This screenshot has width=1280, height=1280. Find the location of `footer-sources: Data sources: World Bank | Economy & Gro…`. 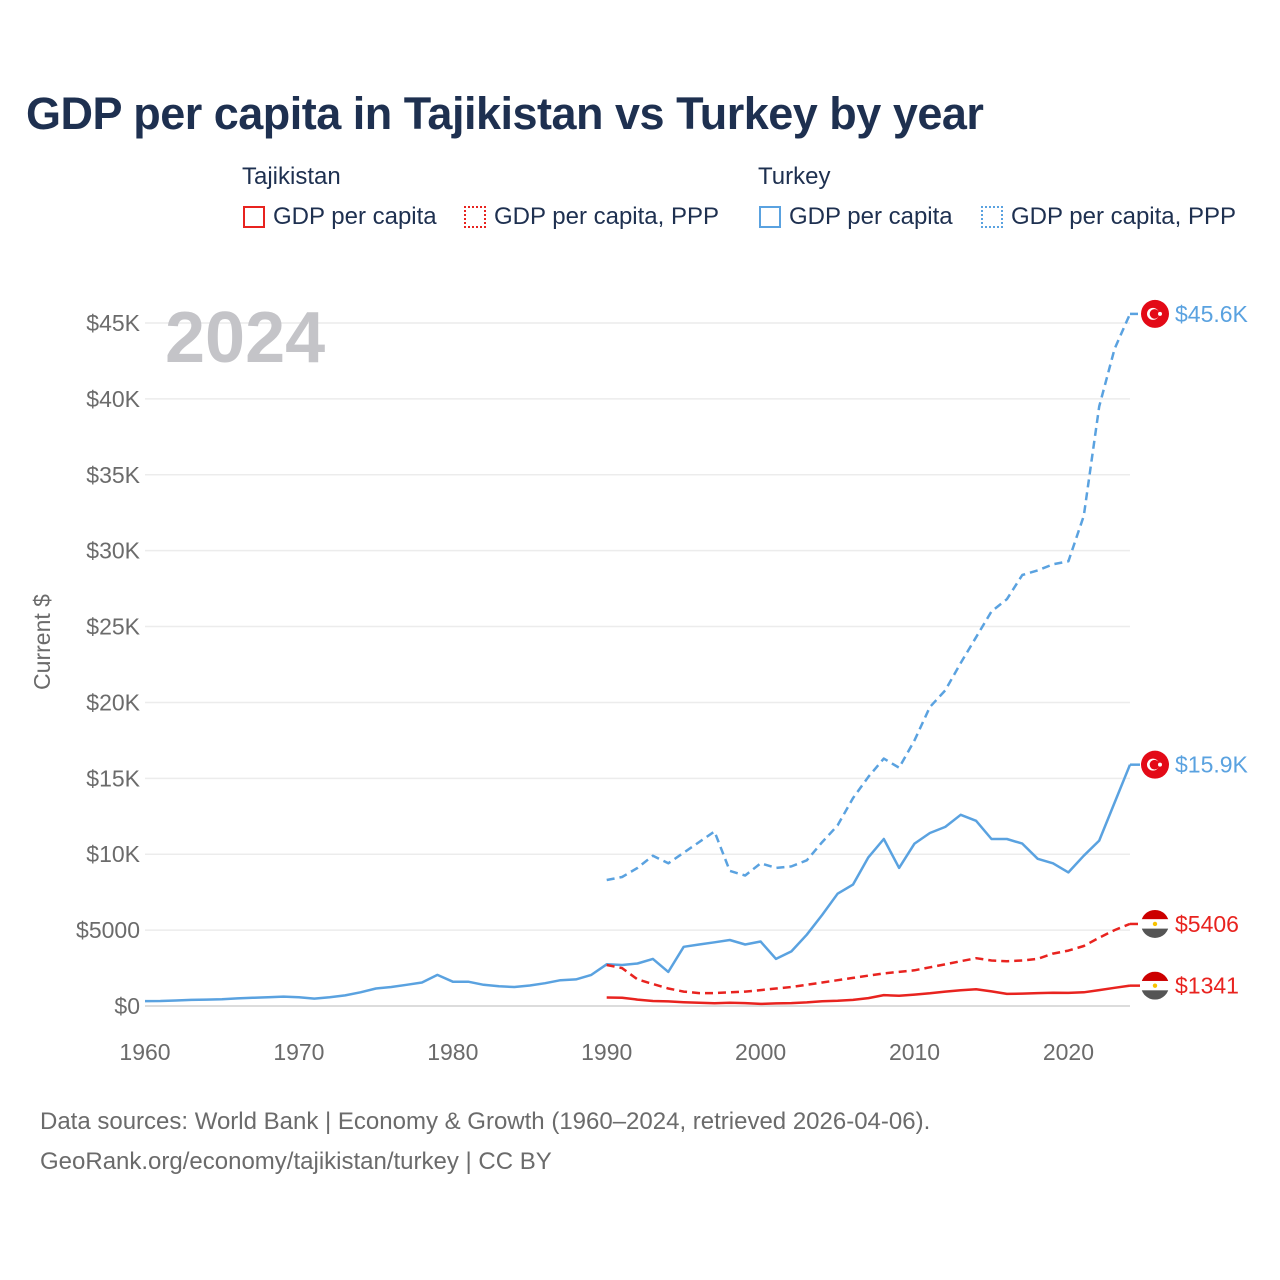

footer-sources: Data sources: World Bank | Economy & Gro… is located at coordinates (485, 1121).